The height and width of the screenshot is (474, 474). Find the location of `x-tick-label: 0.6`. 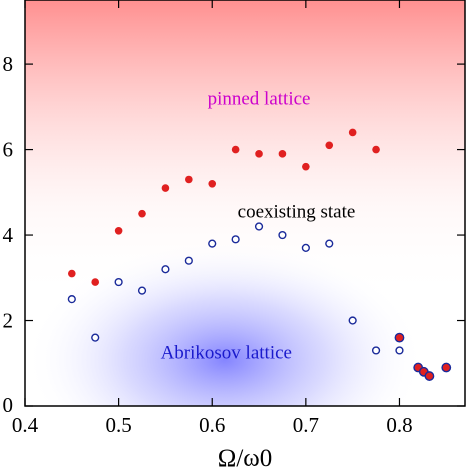

x-tick-label: 0.6 is located at coordinates (212, 425).